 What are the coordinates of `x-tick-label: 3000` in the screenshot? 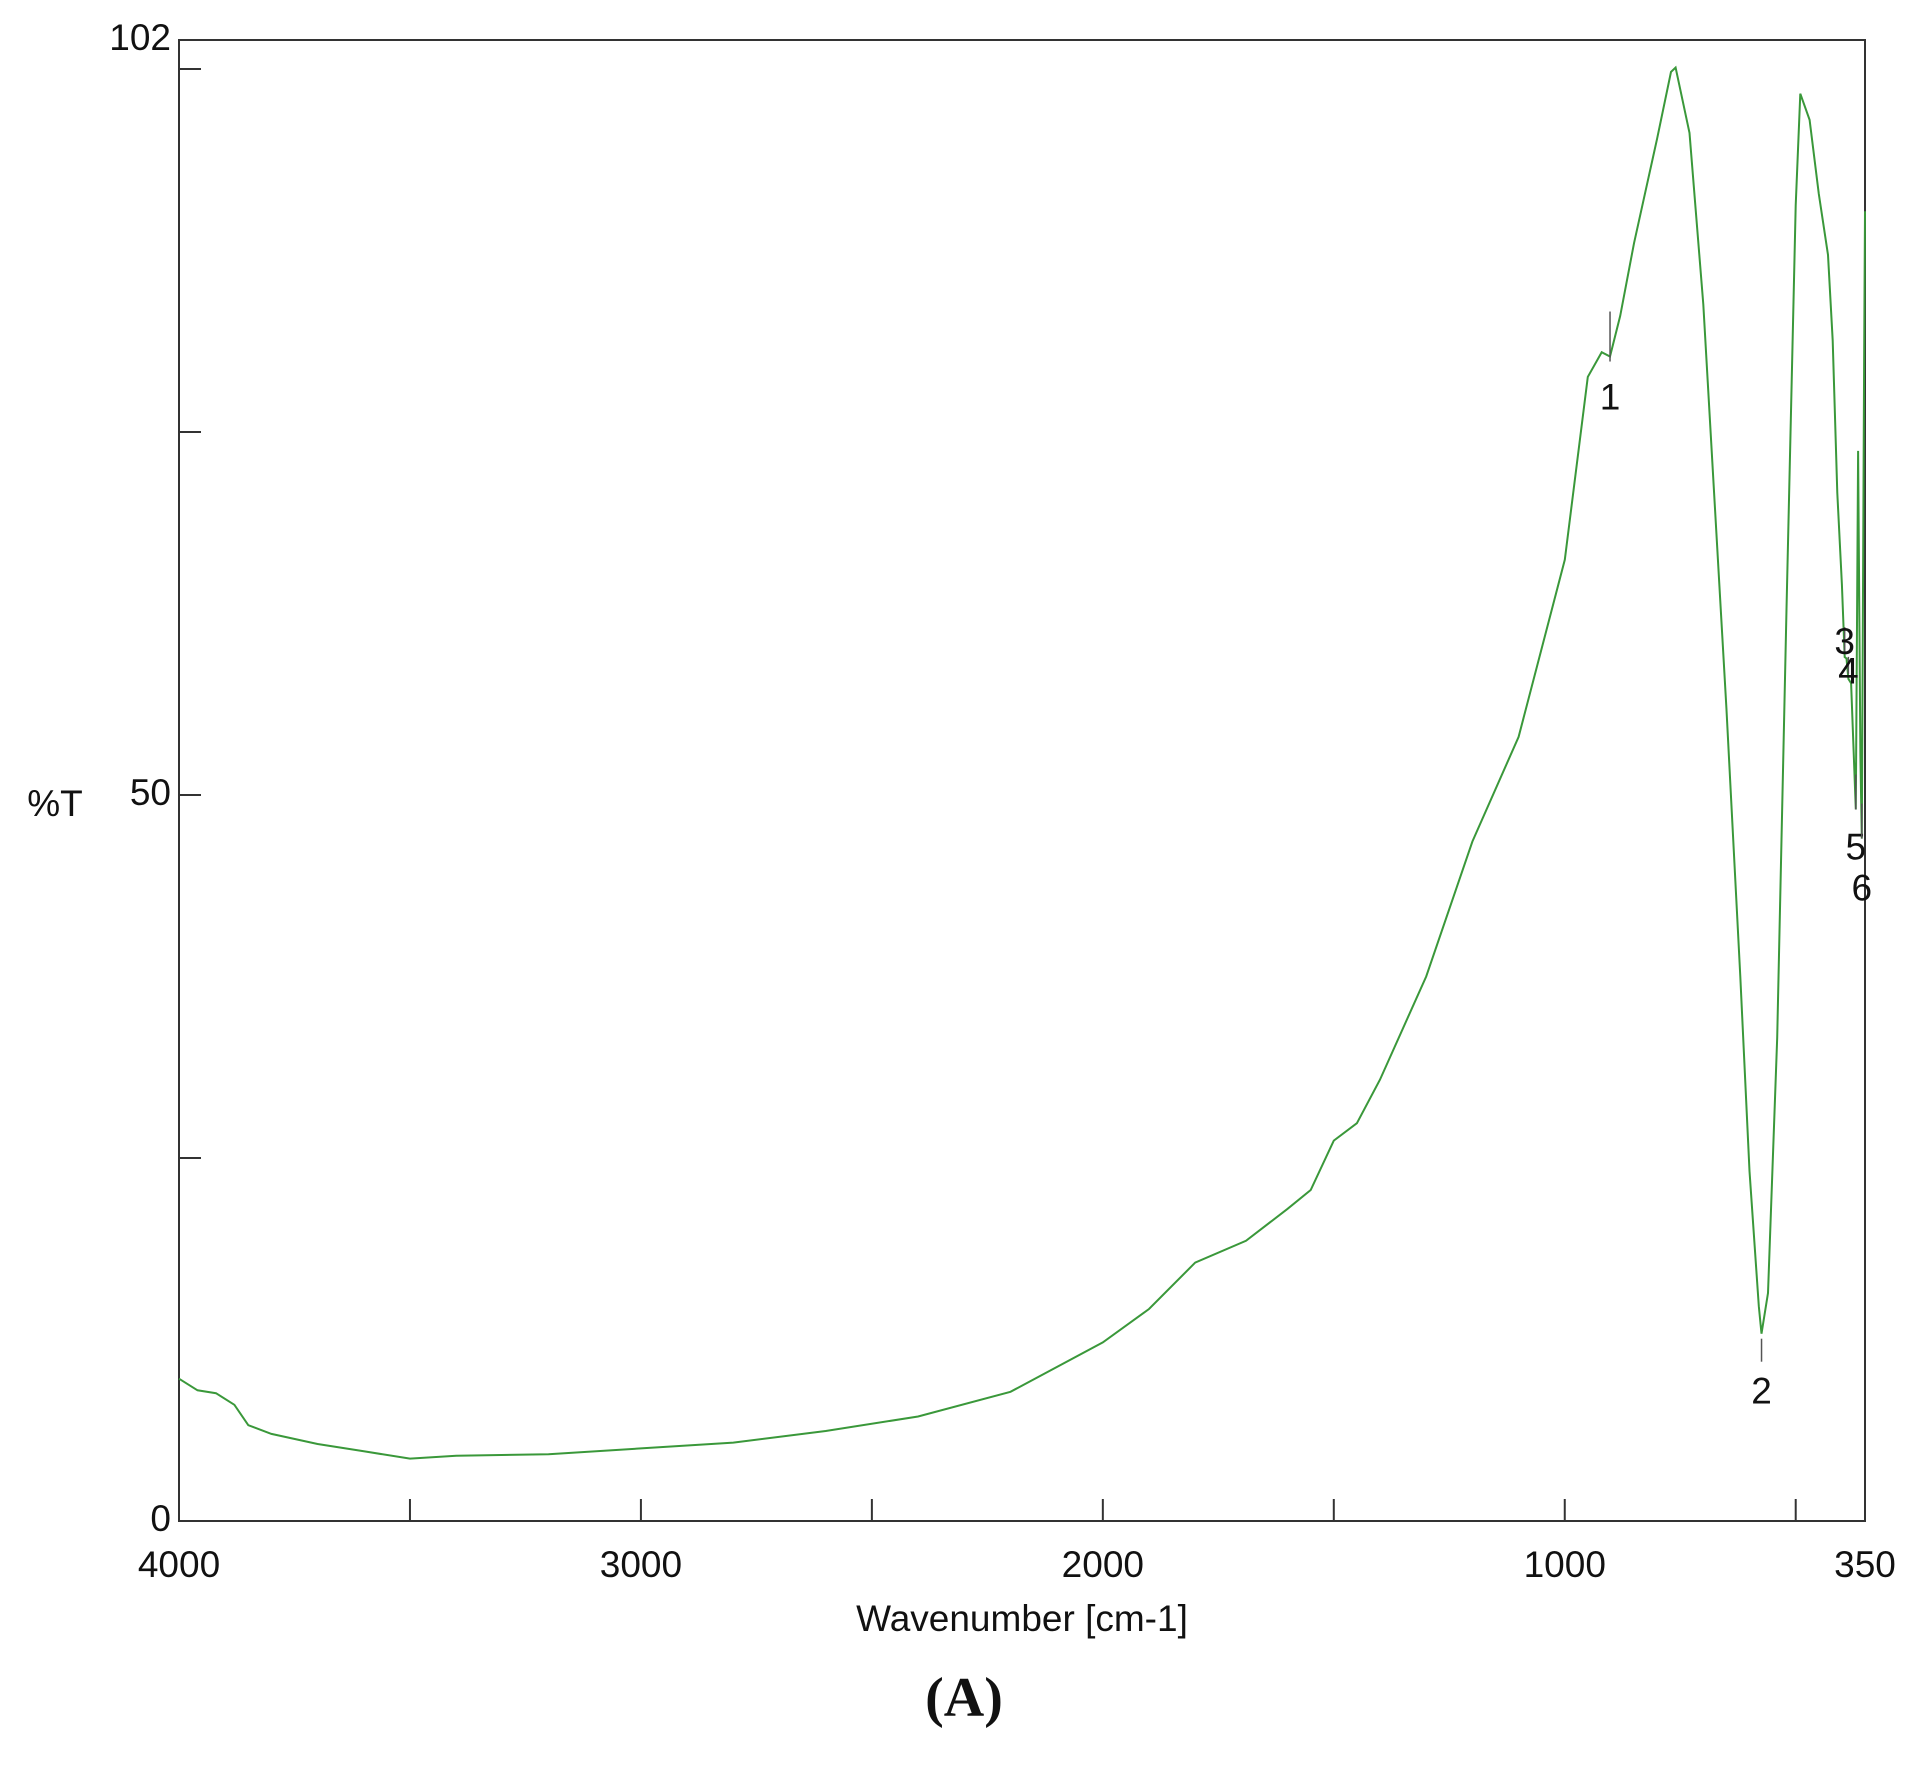 It's located at (641, 1564).